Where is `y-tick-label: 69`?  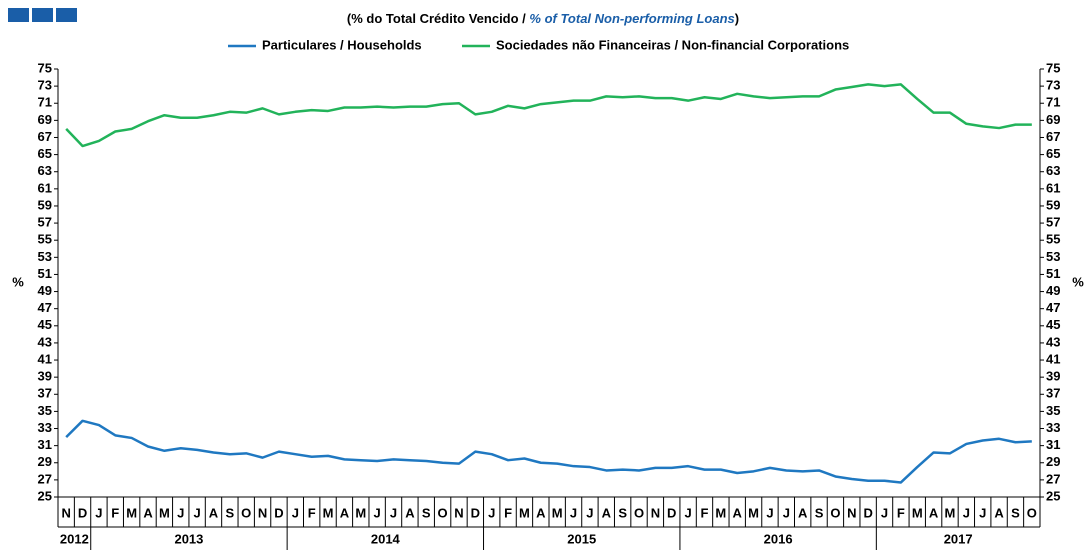 y-tick-label: 69 is located at coordinates (45, 119).